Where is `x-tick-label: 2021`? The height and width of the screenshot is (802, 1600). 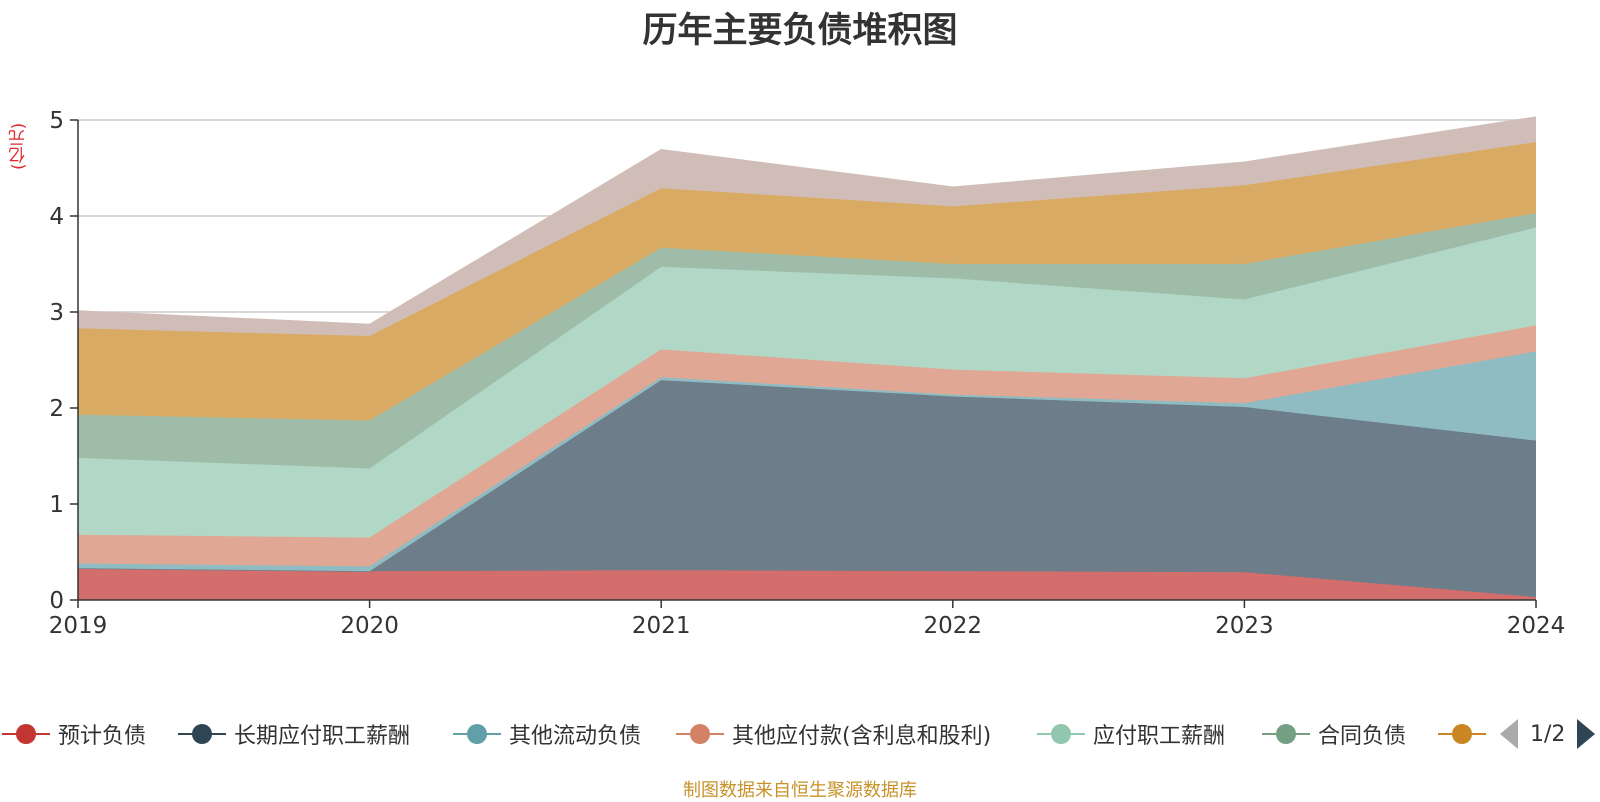 x-tick-label: 2021 is located at coordinates (661, 626).